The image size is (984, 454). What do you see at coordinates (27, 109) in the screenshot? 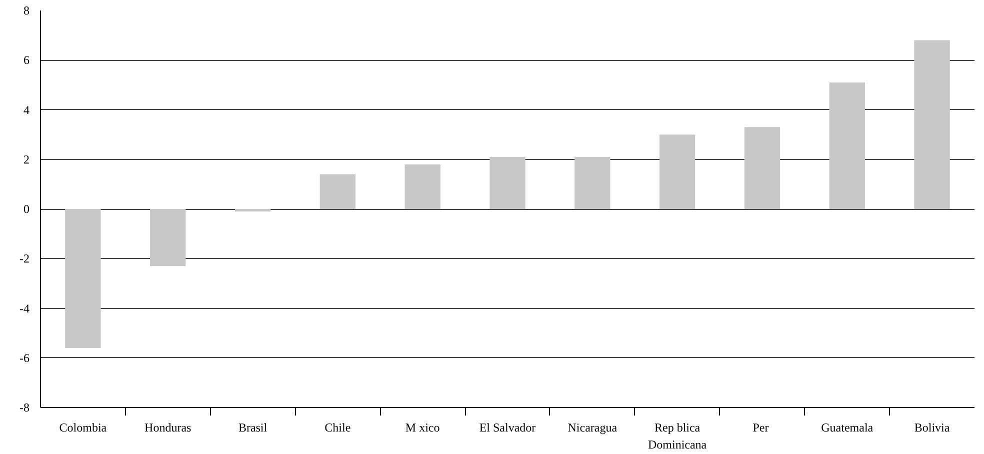
I see `y-tick-label: 4` at bounding box center [27, 109].